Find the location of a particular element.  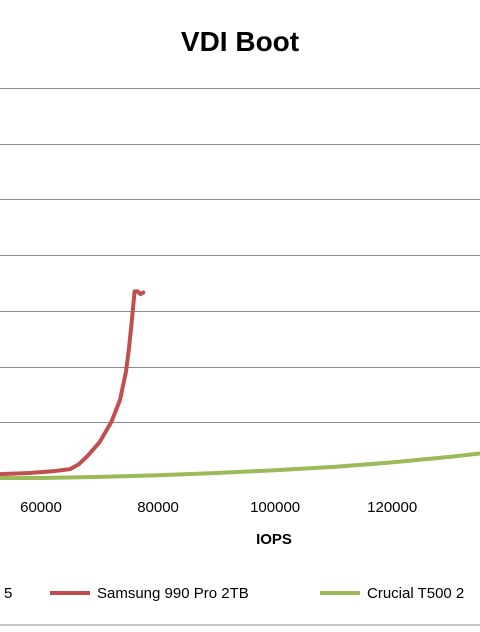

x-tick-label-2: 100000 is located at coordinates (275, 507).